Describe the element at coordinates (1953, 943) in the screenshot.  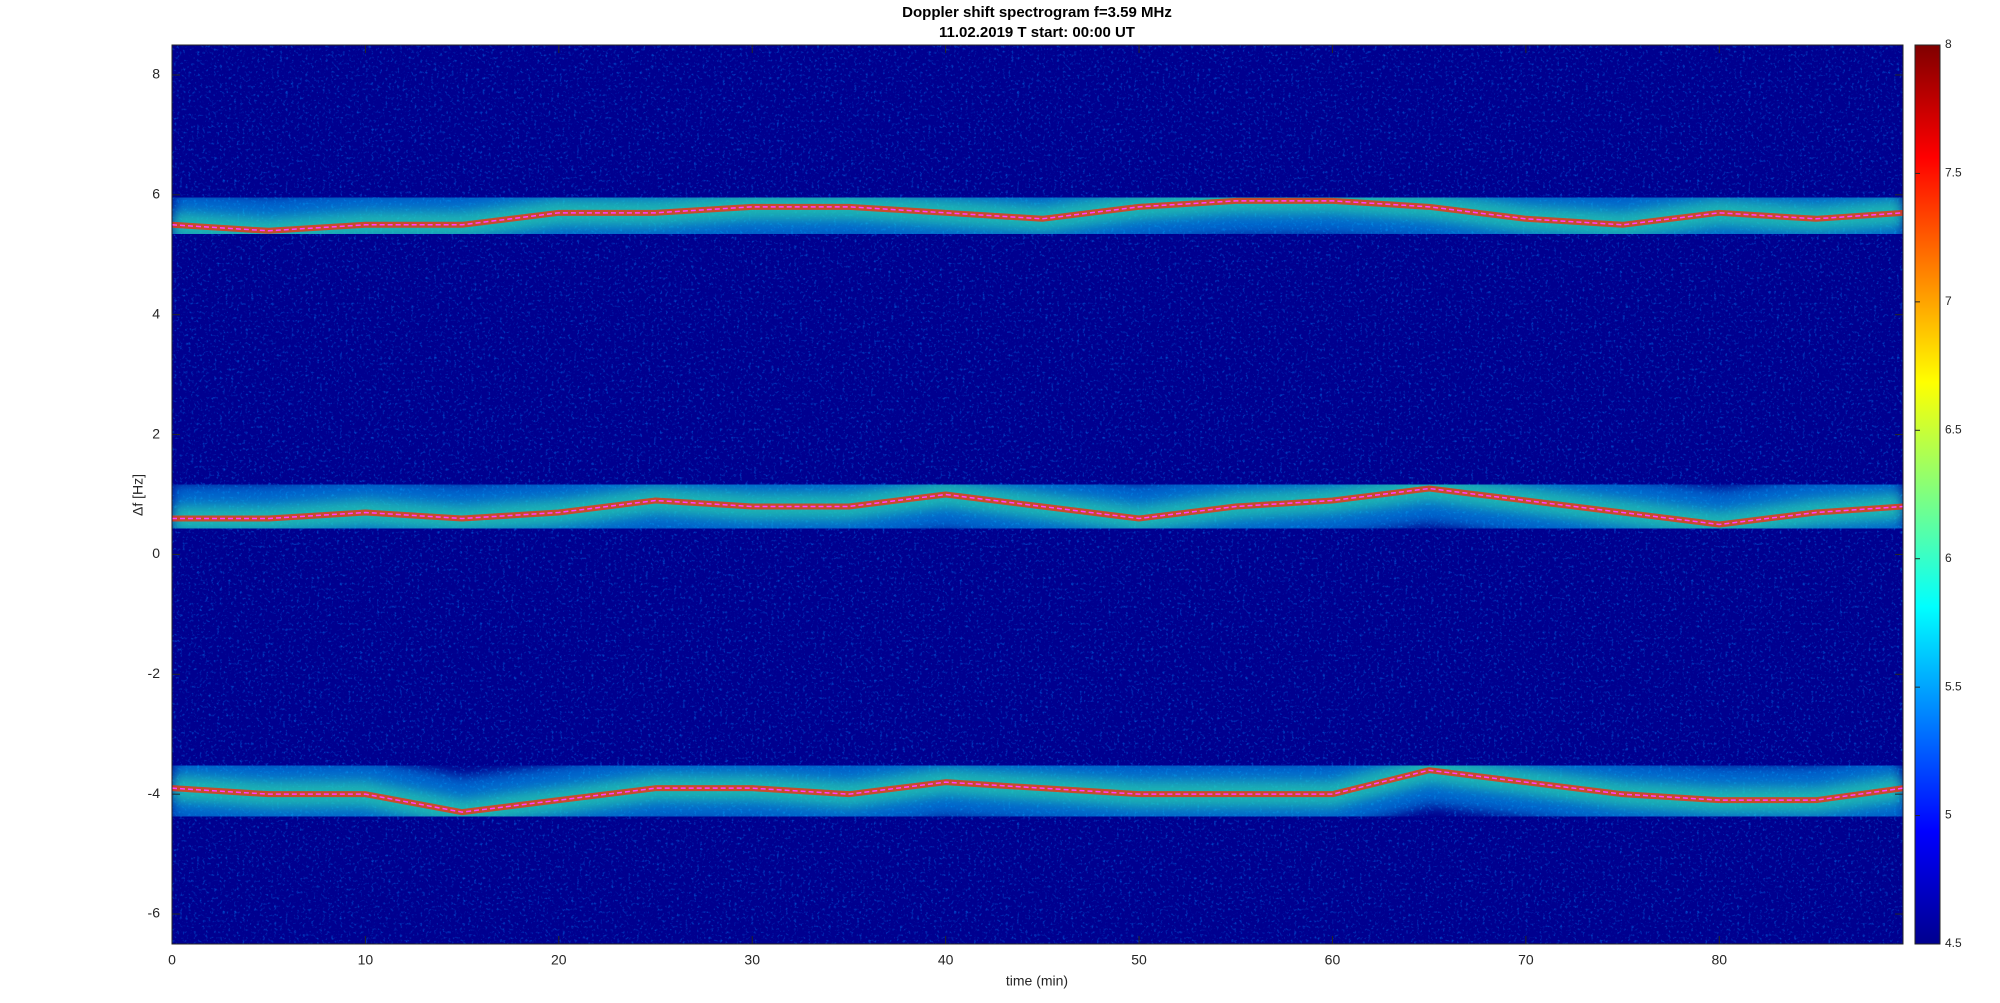
I see `colorbar-tick-label: 4.5` at that location.